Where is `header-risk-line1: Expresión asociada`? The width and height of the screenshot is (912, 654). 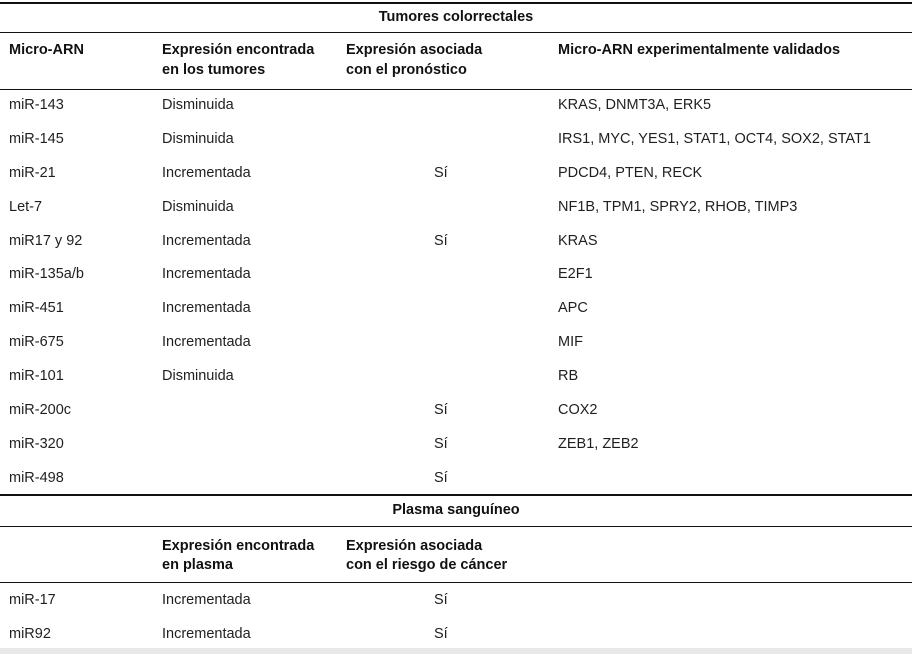
header-risk-line1: Expresión asociada is located at coordinates (414, 546).